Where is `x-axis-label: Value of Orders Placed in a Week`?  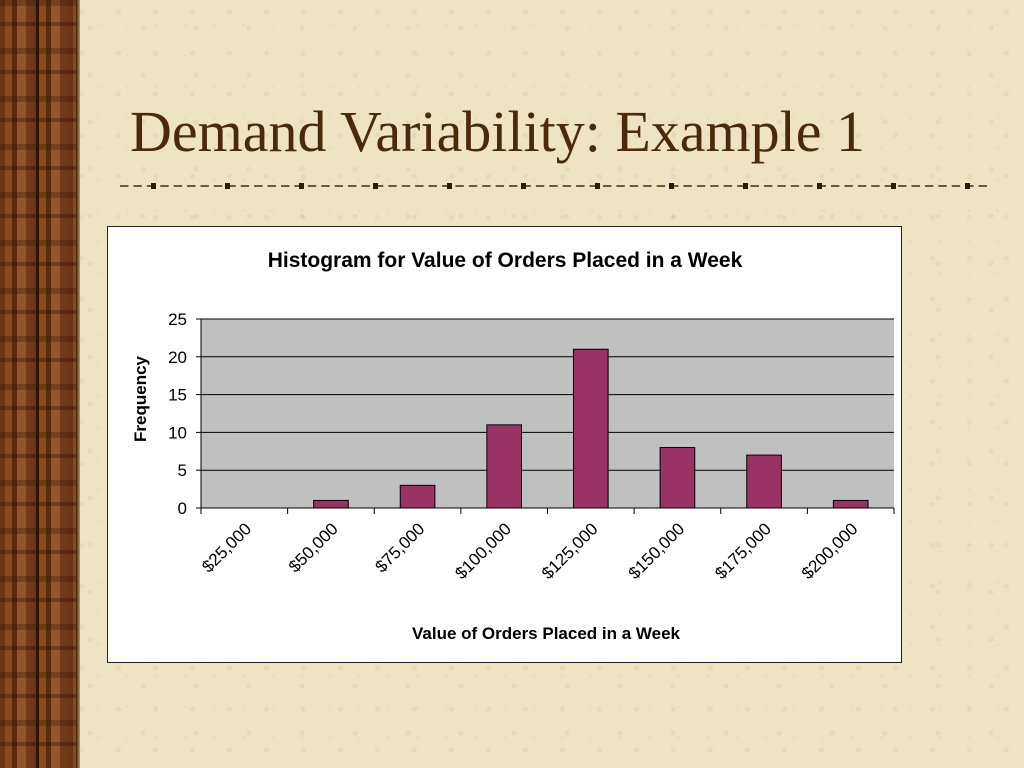 x-axis-label: Value of Orders Placed in a Week is located at coordinates (546, 633).